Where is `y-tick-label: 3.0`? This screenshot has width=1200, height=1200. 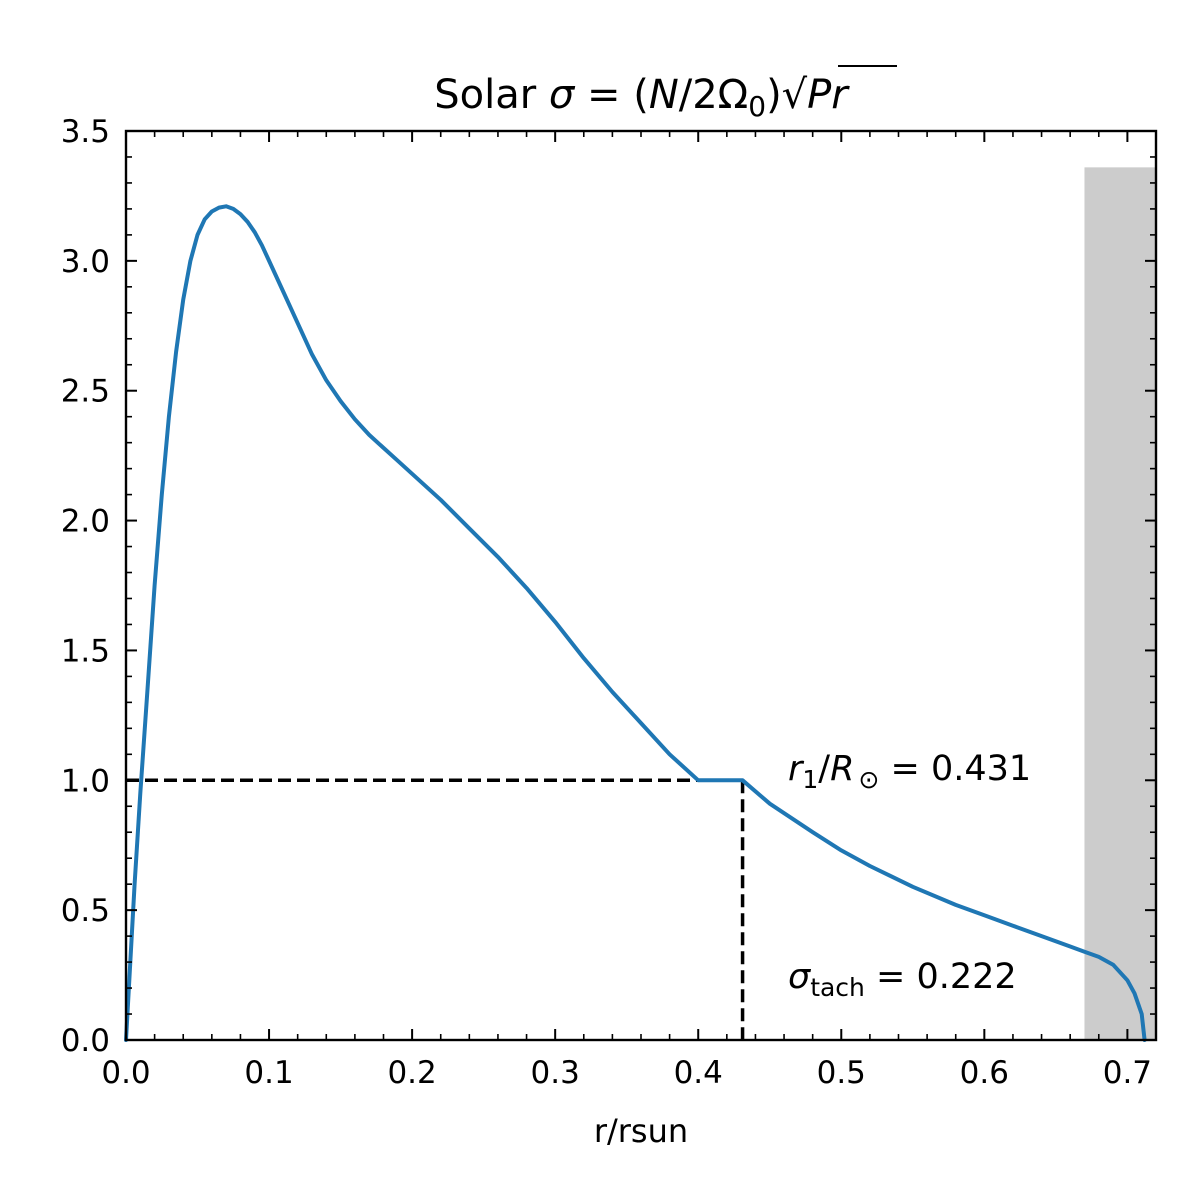 y-tick-label: 3.0 is located at coordinates (85, 262).